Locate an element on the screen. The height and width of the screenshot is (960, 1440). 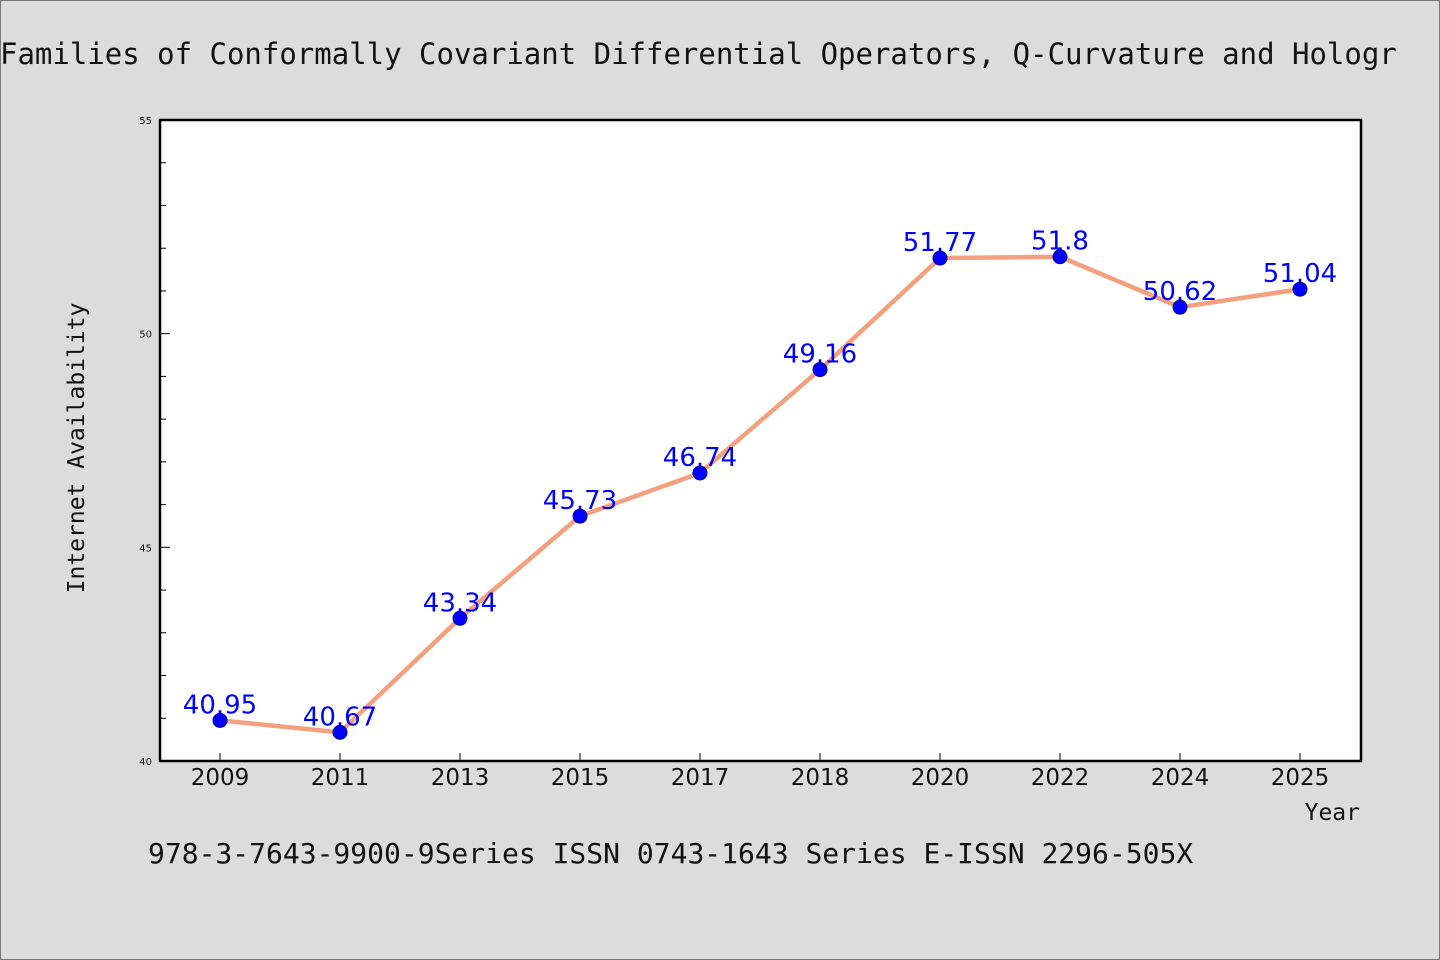
x-axis-ticks: 2009 2011 2013 2015 2017 2018 2020 2022 2024 2025 is located at coordinates (760, 772).